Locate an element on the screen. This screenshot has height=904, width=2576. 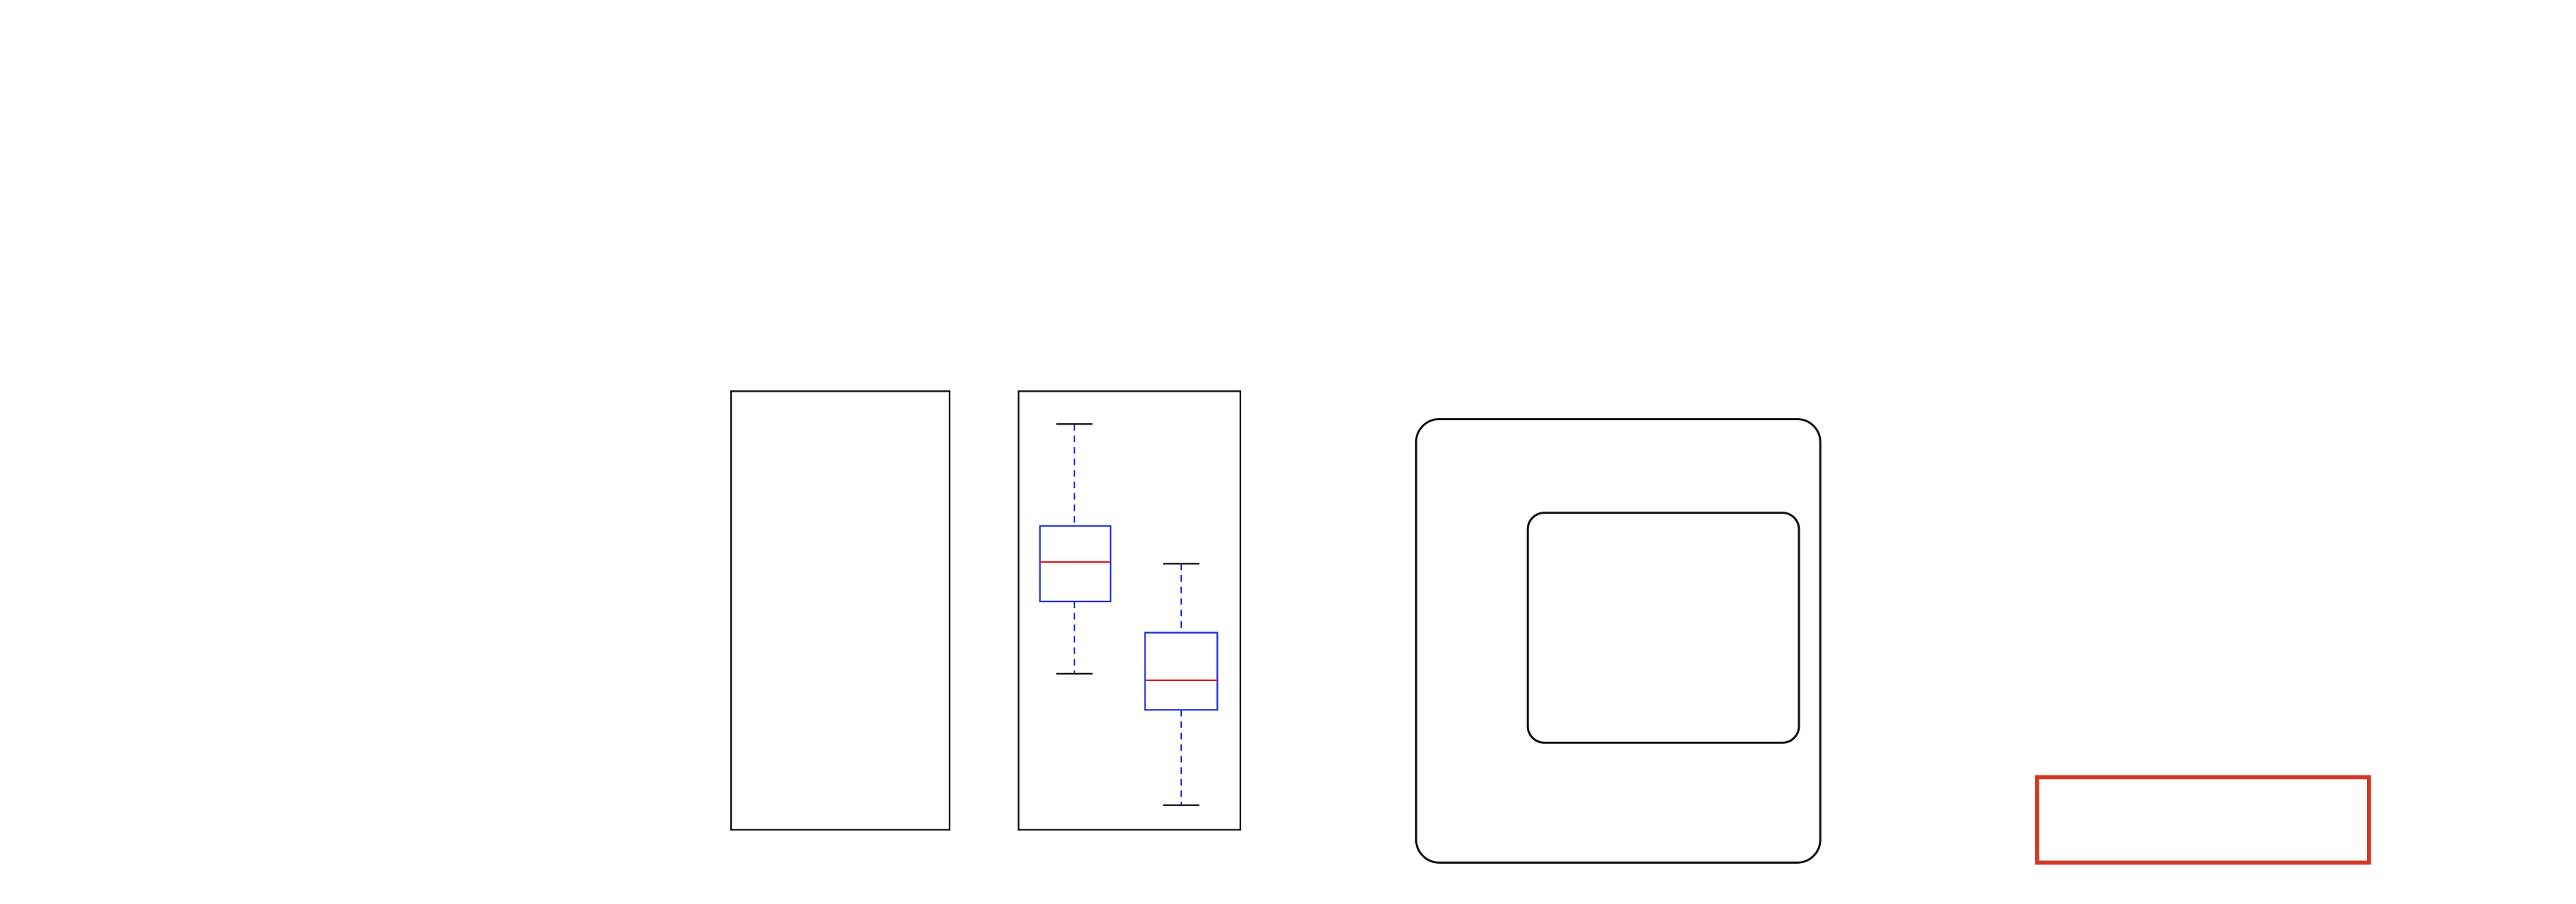
scatter-frame is located at coordinates (840, 611).